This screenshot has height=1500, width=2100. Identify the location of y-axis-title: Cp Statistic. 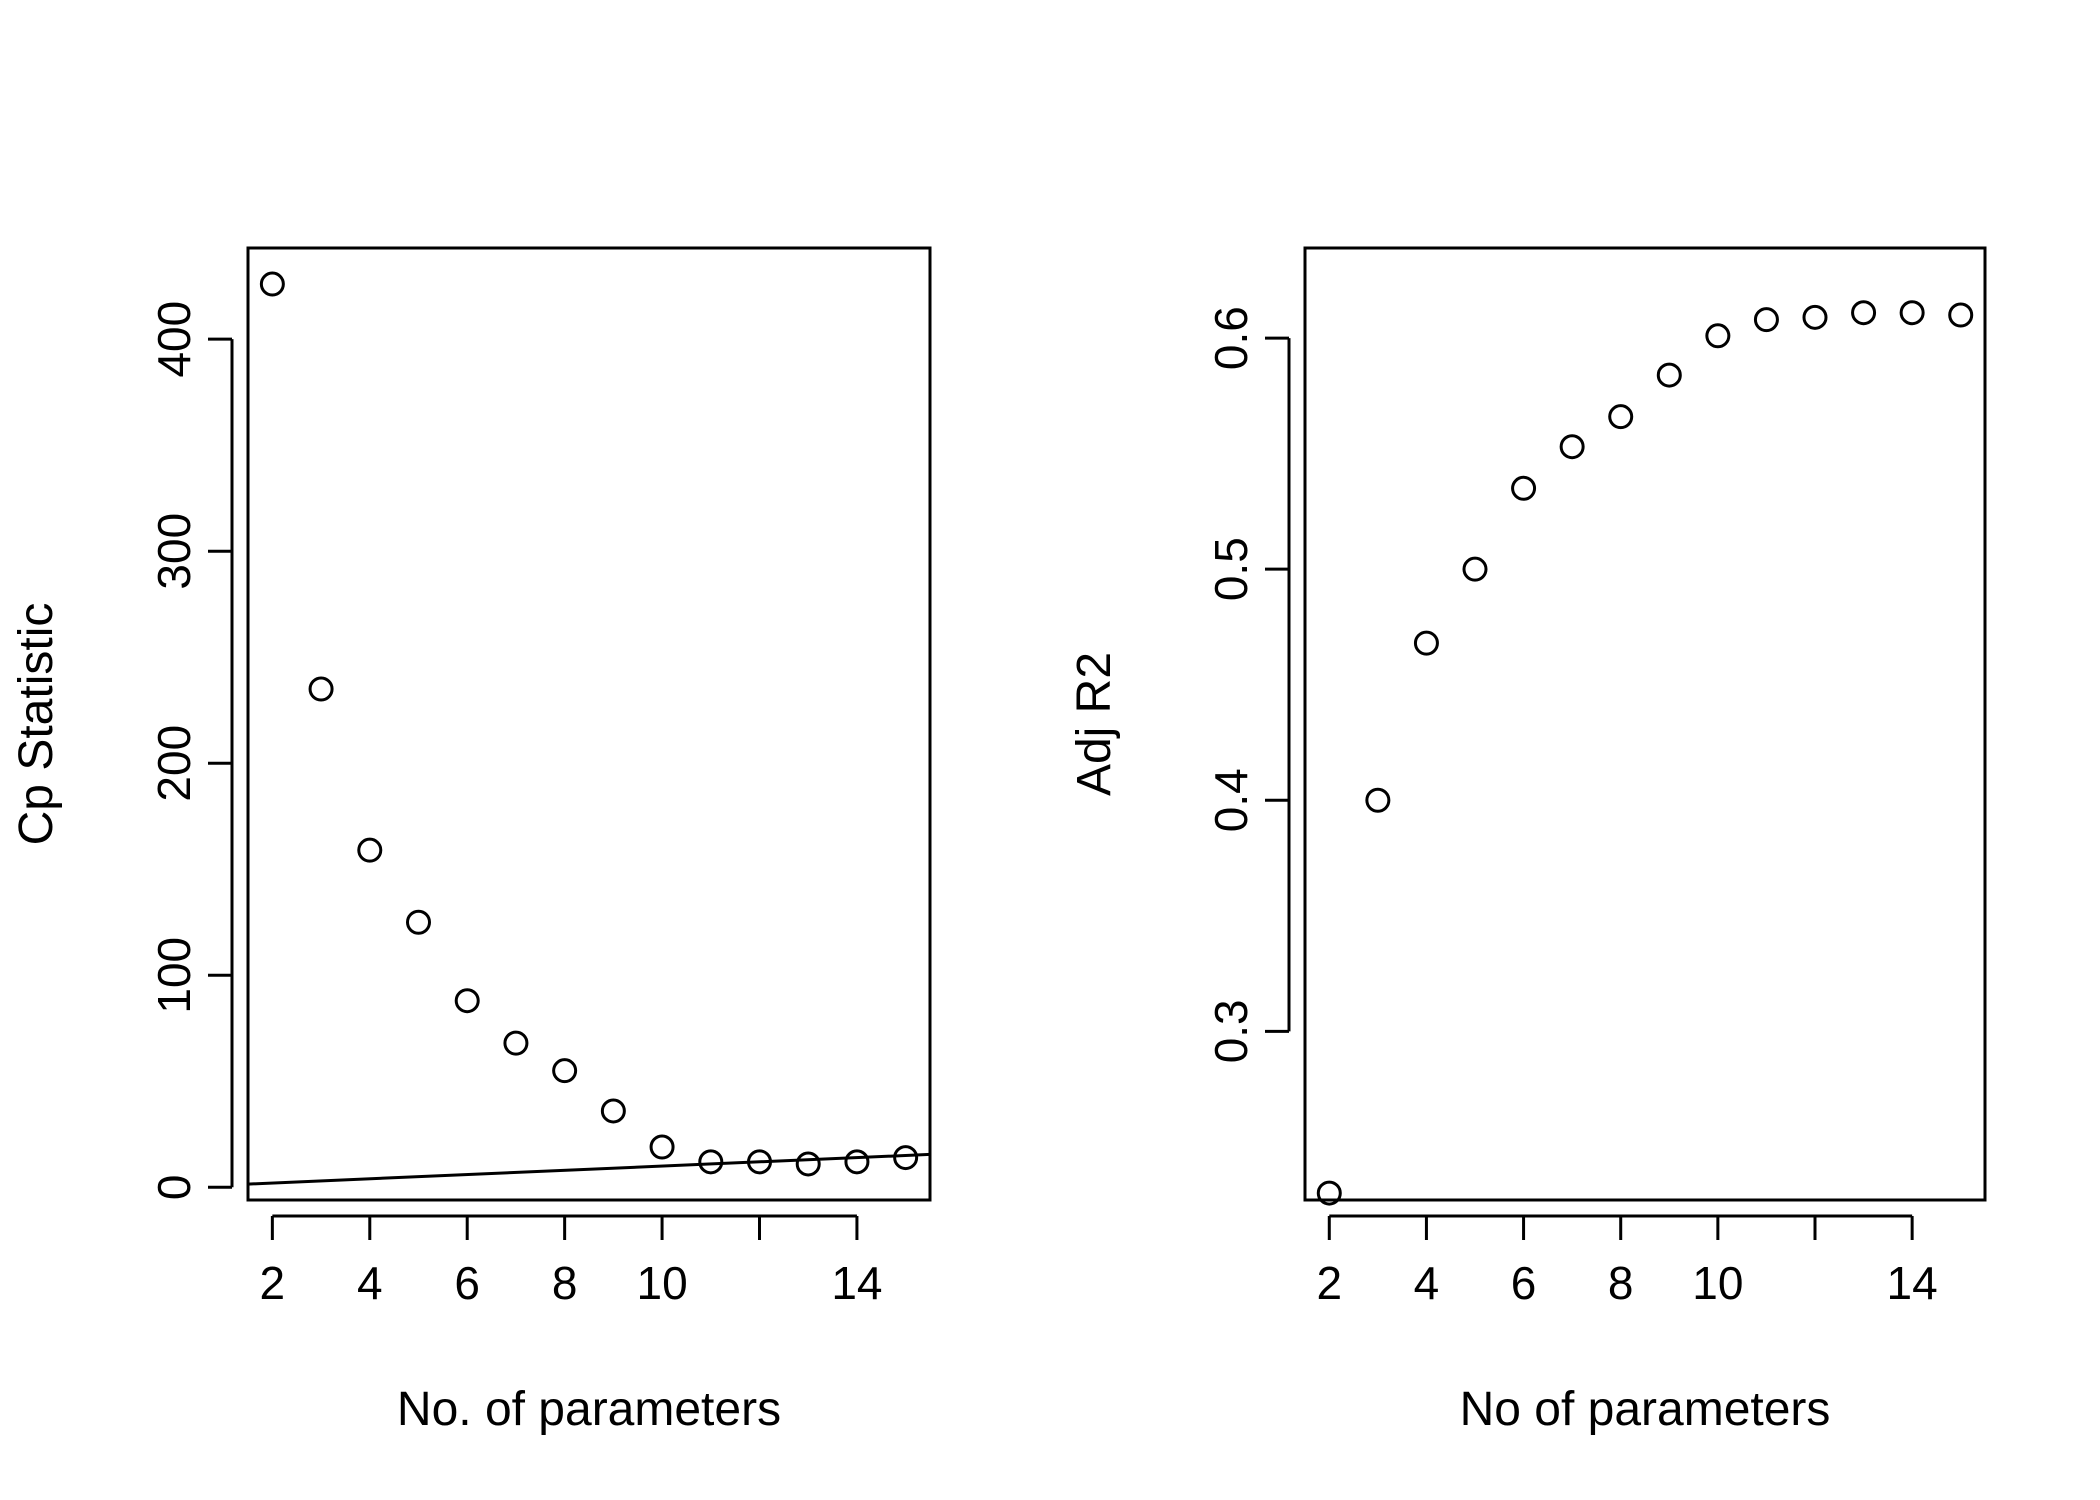
(36, 724).